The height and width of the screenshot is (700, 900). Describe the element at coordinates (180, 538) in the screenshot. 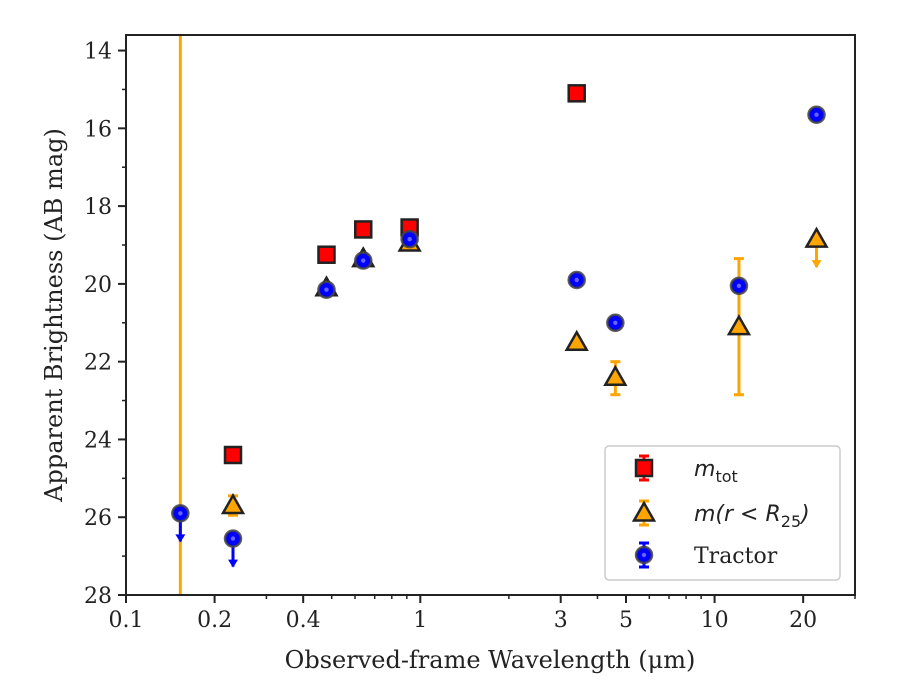

I see `circle-point-0-upper-limit-arrow-head` at that location.